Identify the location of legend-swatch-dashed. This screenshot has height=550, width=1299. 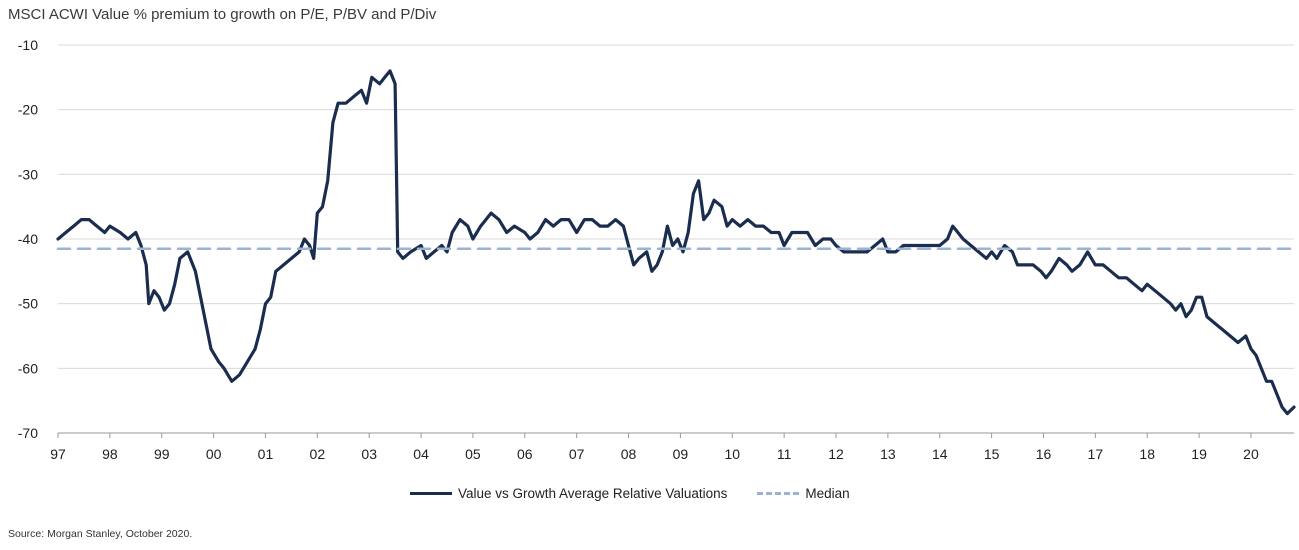
(778, 493).